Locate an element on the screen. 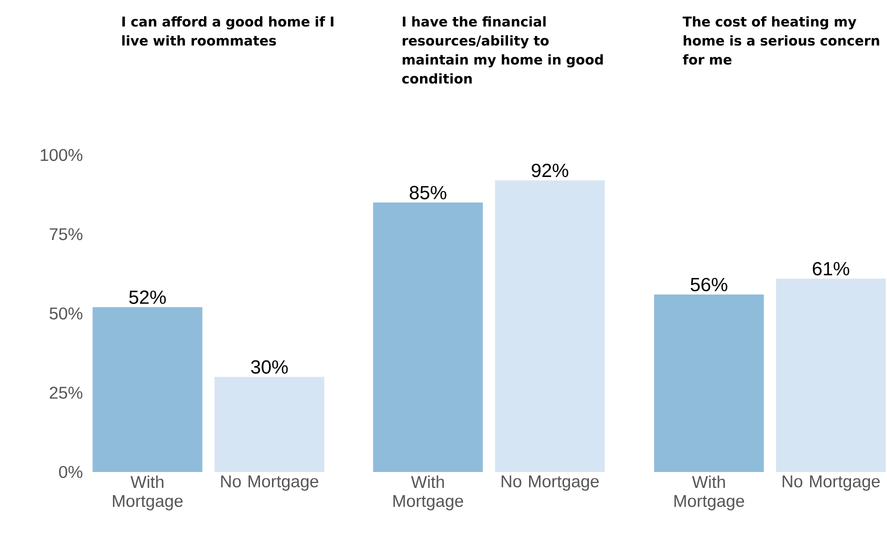  chart-title: I have the financial resources/ability to maintain my home in good condition is located at coordinates (502, 50).